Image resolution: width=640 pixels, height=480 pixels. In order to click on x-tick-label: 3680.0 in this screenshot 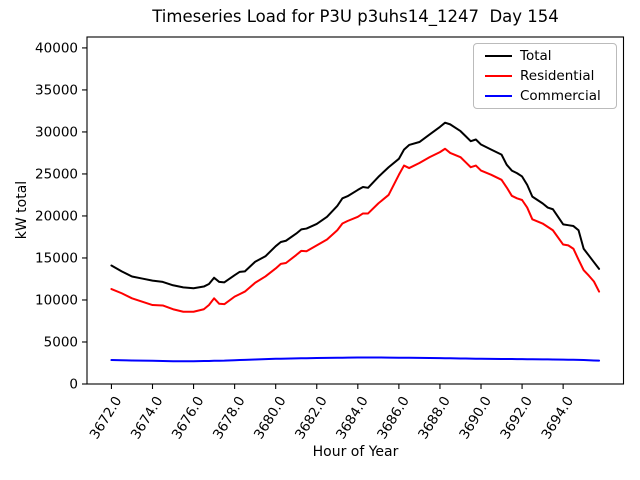, I will do `click(270, 418)`.